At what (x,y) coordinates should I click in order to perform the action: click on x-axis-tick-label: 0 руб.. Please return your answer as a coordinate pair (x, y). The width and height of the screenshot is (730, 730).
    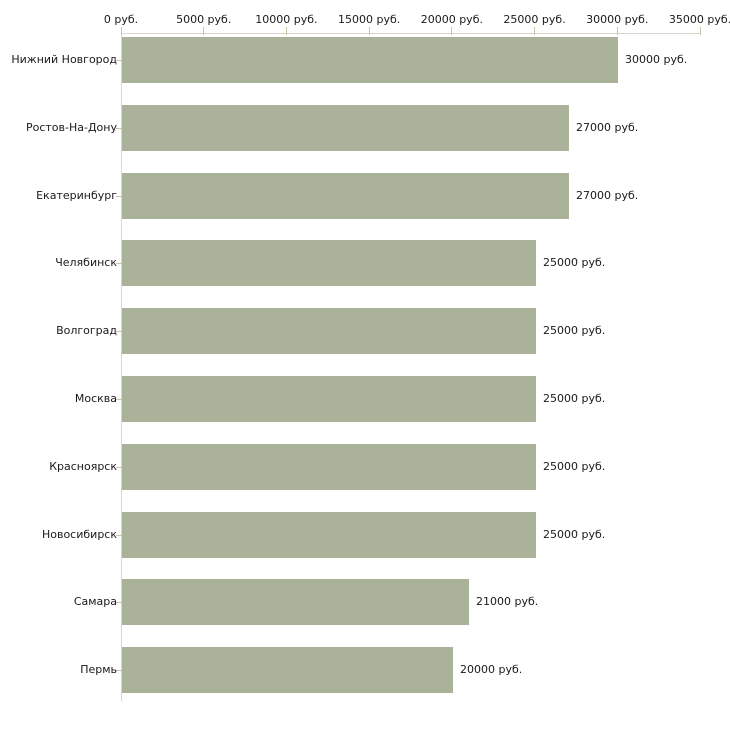
    Looking at the image, I should click on (121, 19).